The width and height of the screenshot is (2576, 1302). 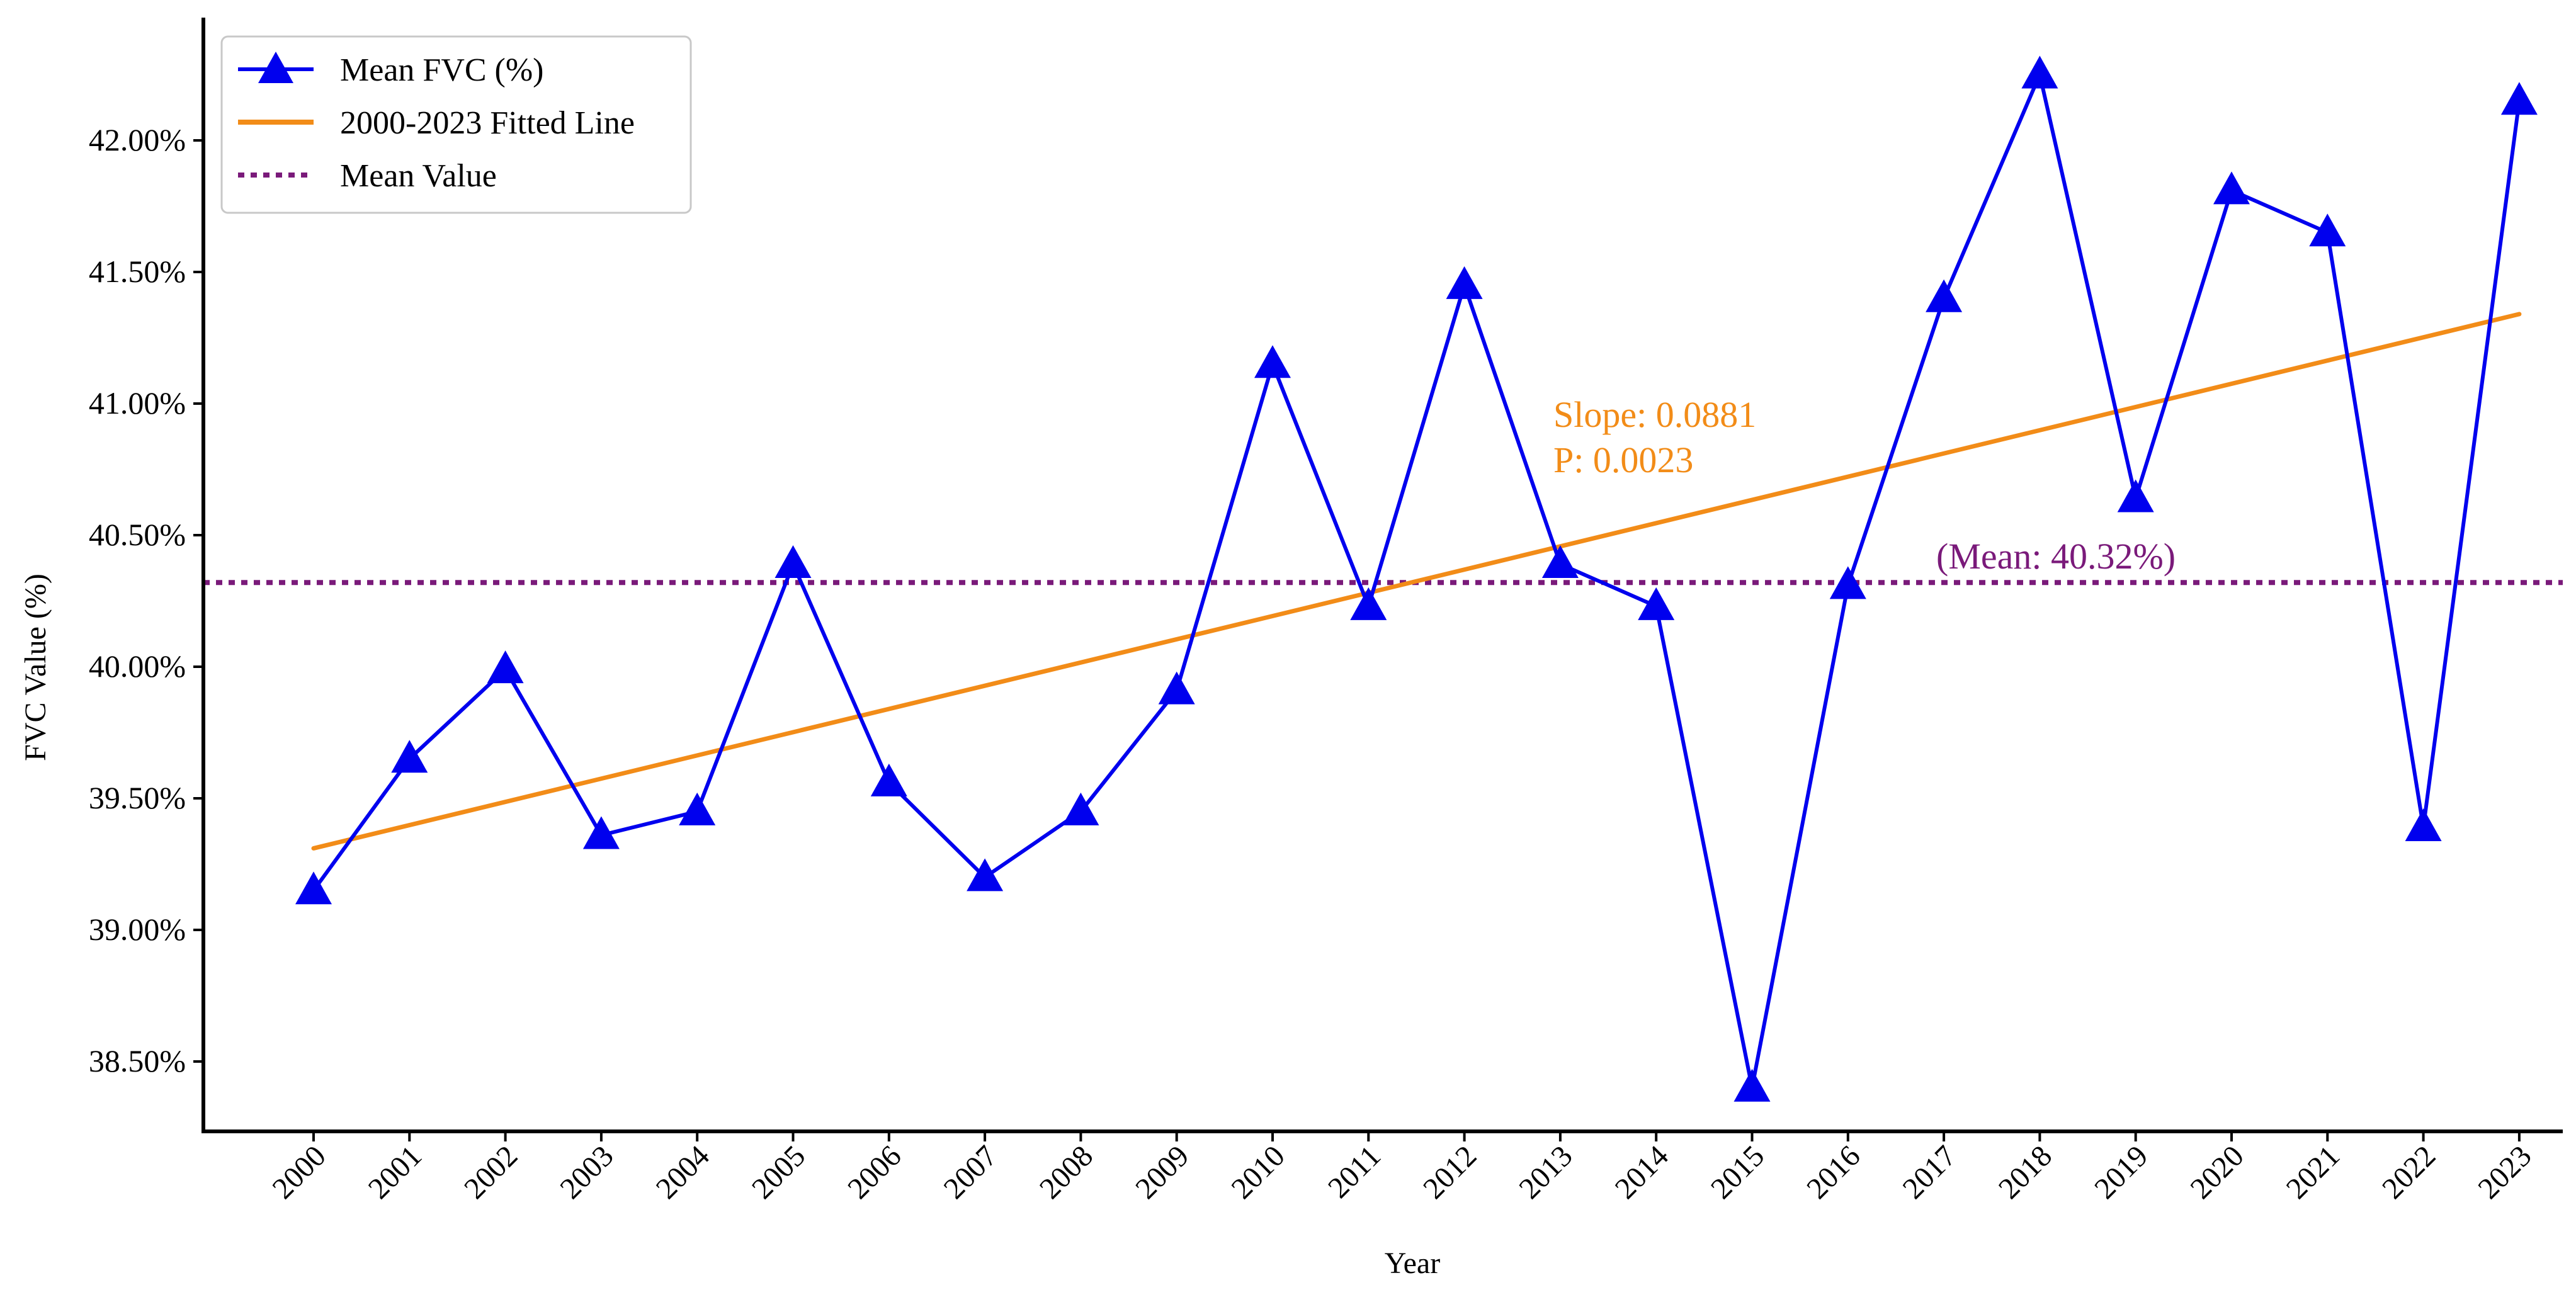 What do you see at coordinates (137, 797) in the screenshot?
I see `y-tick-label: 39.50%` at bounding box center [137, 797].